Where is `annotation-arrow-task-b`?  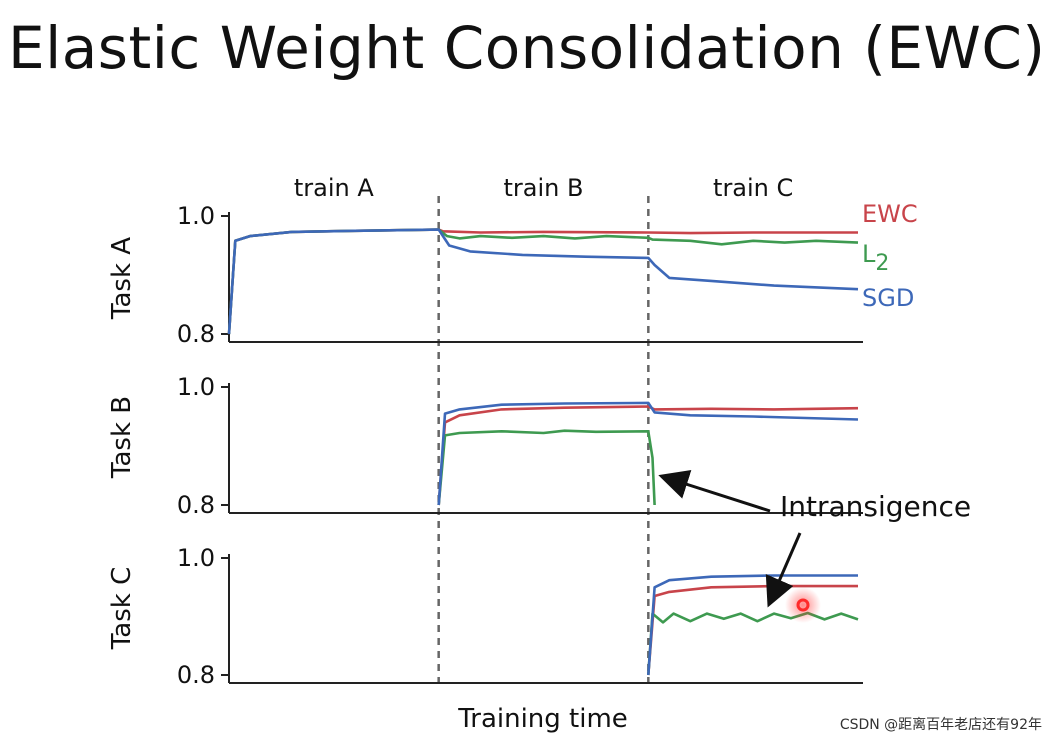
annotation-arrow-task-b is located at coordinates (714, 491).